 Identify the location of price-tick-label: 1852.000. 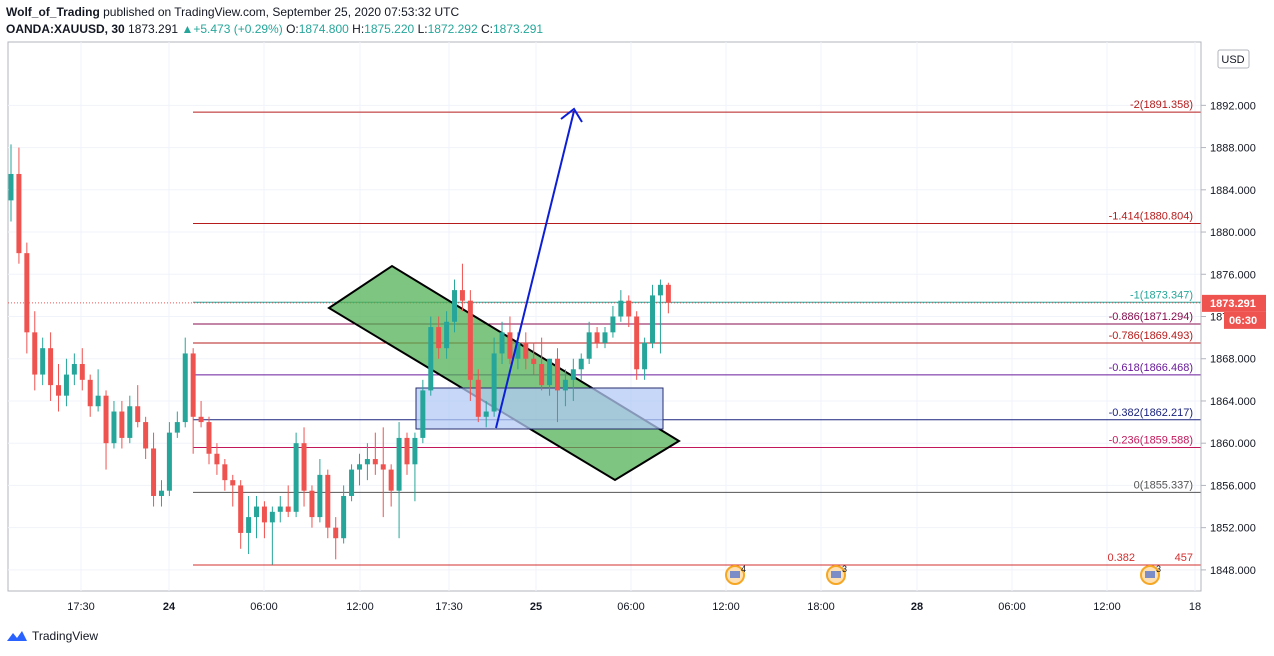
(1233, 529).